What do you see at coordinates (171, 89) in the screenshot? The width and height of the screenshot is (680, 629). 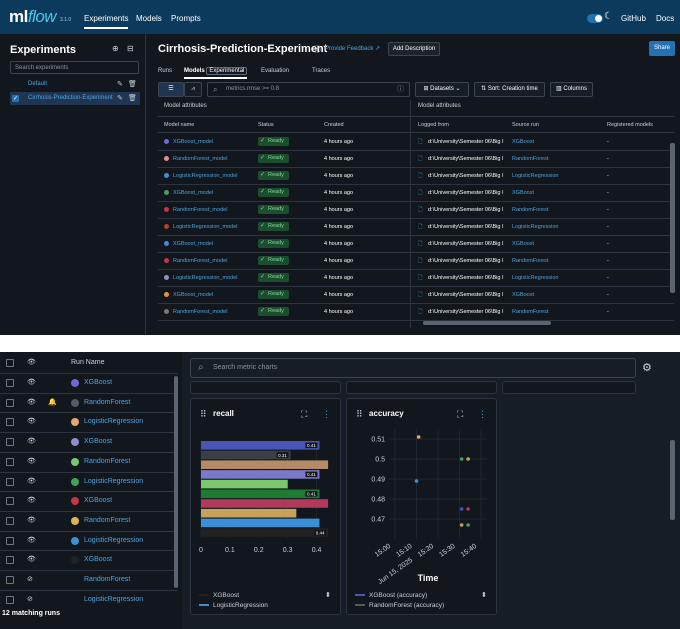 I see `list-view-button: ☰` at bounding box center [171, 89].